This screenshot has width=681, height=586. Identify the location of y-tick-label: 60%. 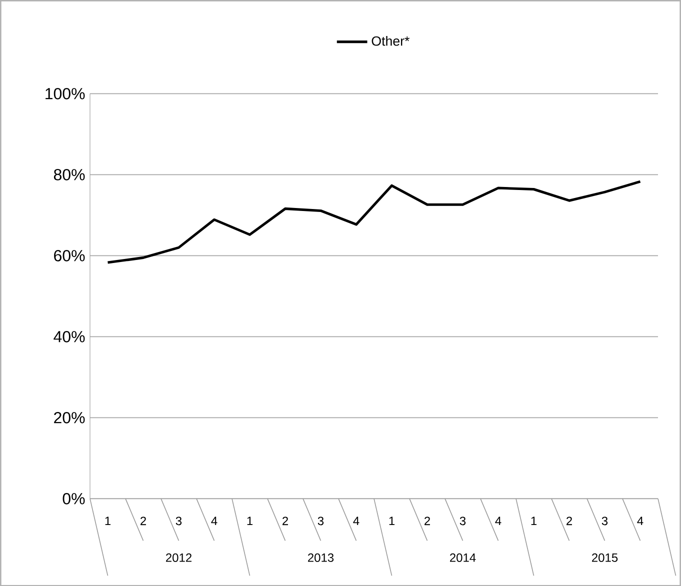
(69, 256).